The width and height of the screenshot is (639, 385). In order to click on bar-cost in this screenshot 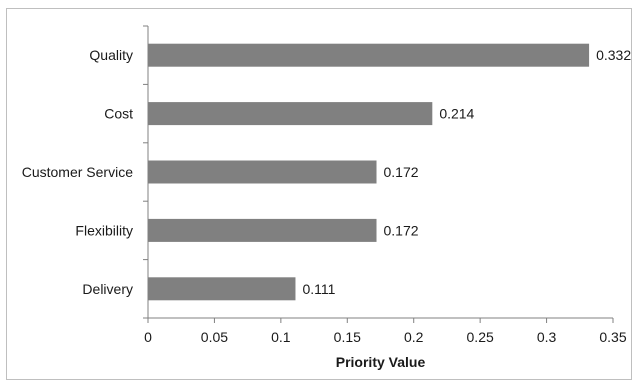, I will do `click(290, 114)`.